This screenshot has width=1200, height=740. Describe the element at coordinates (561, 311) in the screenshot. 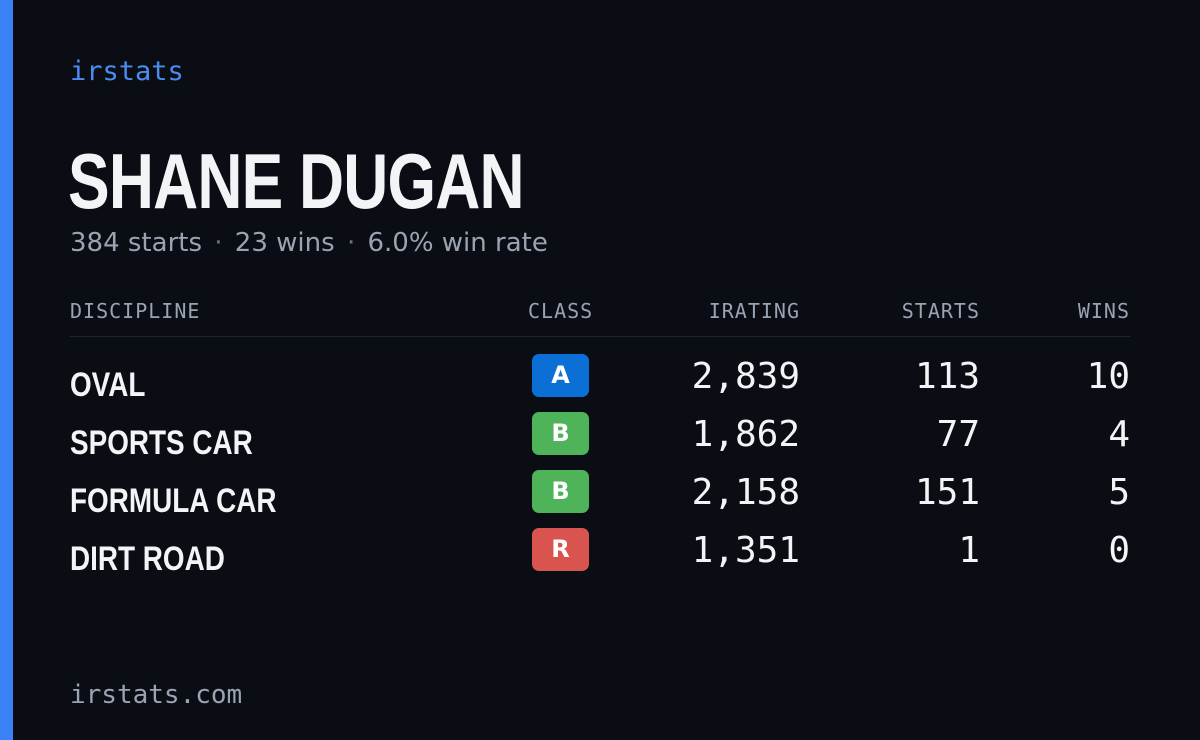

I see `header-class: CLASS` at that location.